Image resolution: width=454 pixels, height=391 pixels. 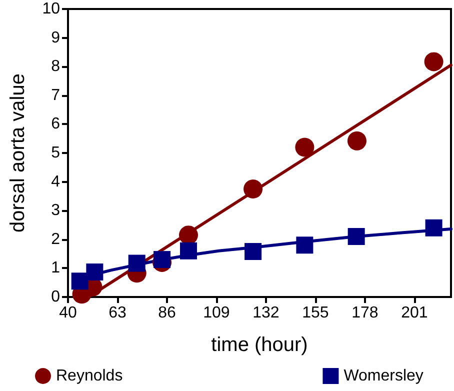 I want to click on y-tick-label: 0, so click(x=55, y=297).